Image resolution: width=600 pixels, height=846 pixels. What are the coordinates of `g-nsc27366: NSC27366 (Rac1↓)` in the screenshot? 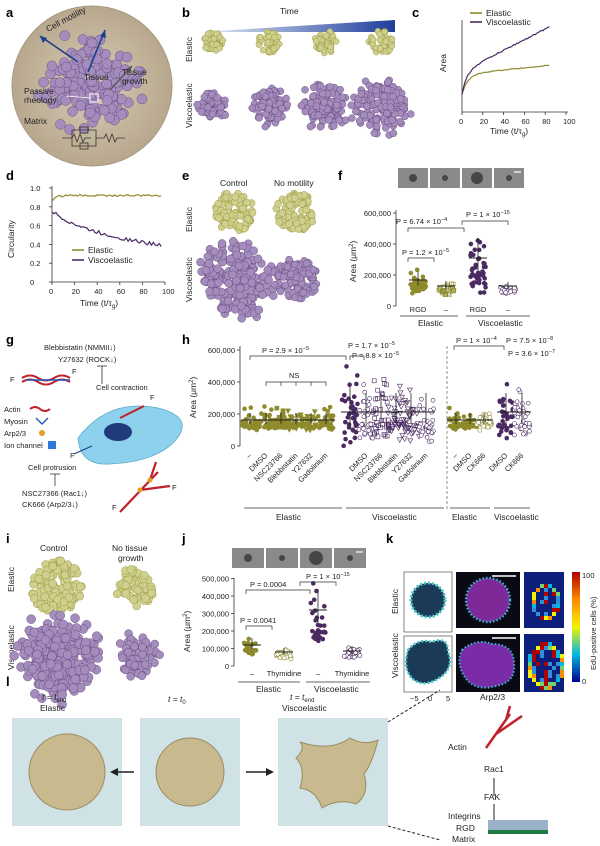 It's located at (55, 493).